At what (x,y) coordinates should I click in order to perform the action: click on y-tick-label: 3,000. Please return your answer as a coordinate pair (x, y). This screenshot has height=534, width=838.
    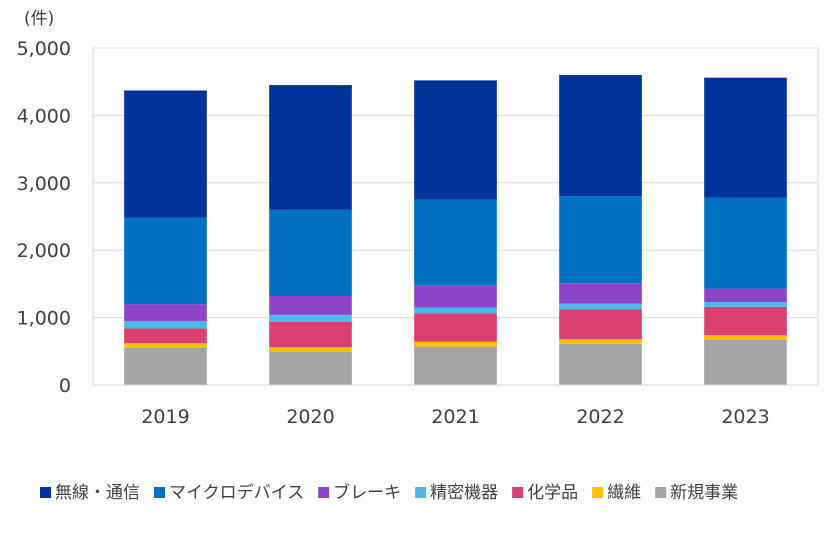
    Looking at the image, I should click on (44, 184).